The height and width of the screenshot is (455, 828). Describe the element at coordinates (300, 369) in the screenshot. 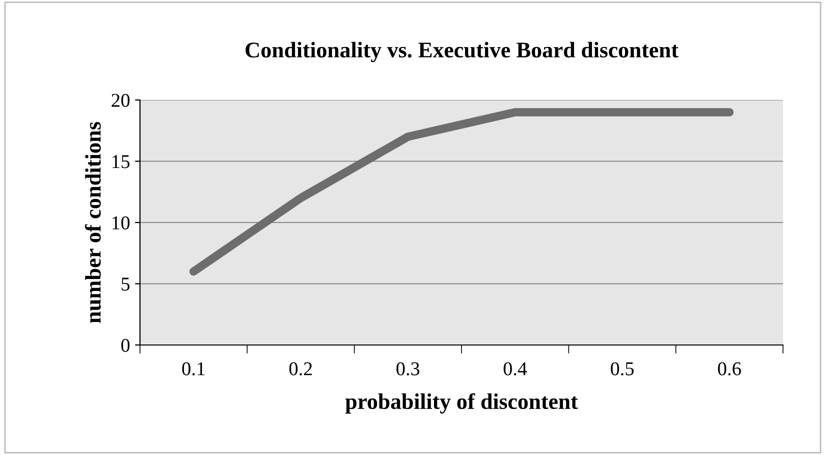

I see `x-tick-label: 0.2` at that location.